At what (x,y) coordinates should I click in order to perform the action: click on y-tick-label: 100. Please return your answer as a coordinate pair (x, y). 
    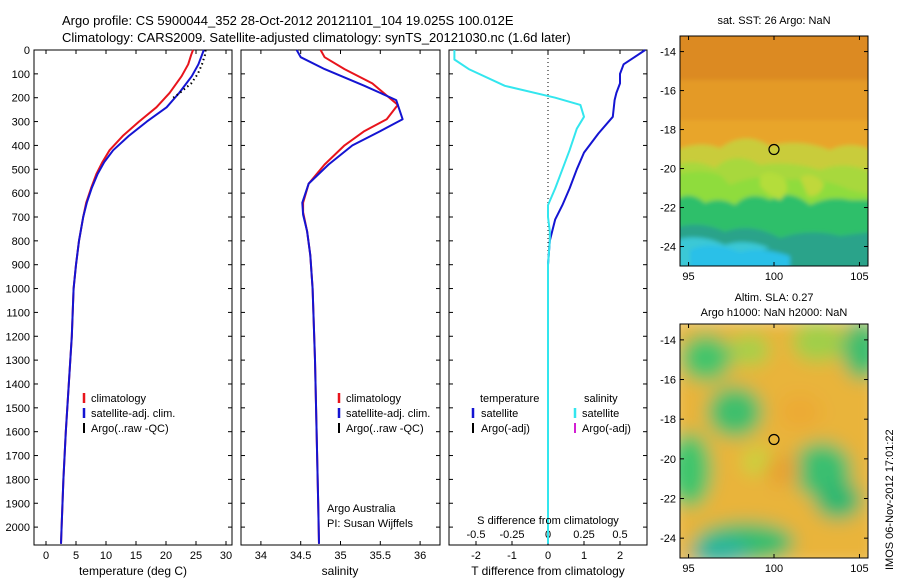
    Looking at the image, I should click on (21, 75).